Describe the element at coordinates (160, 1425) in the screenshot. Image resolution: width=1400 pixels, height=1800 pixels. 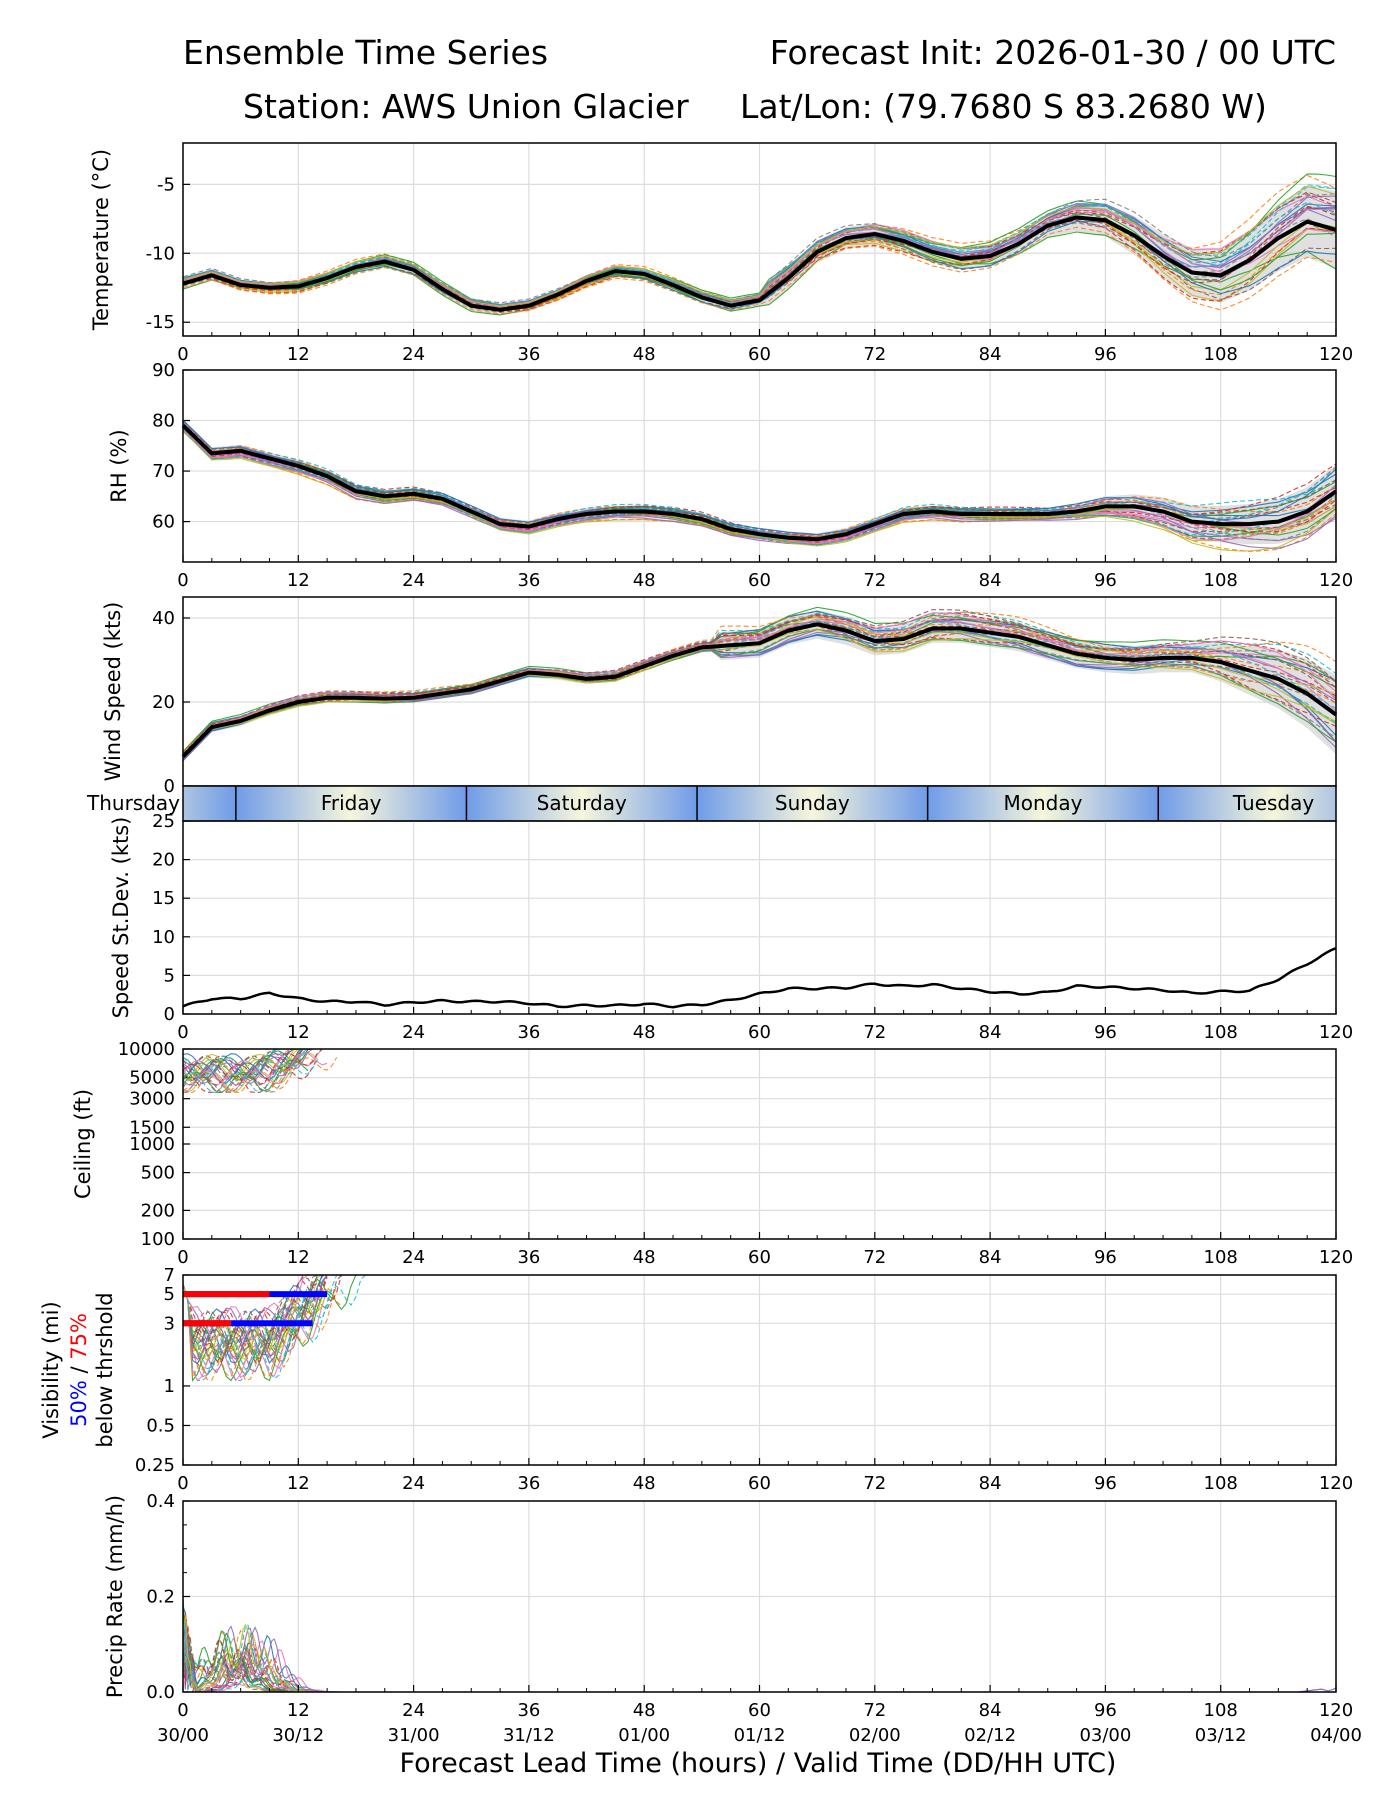
I see `y-tick-label: 0.5` at that location.